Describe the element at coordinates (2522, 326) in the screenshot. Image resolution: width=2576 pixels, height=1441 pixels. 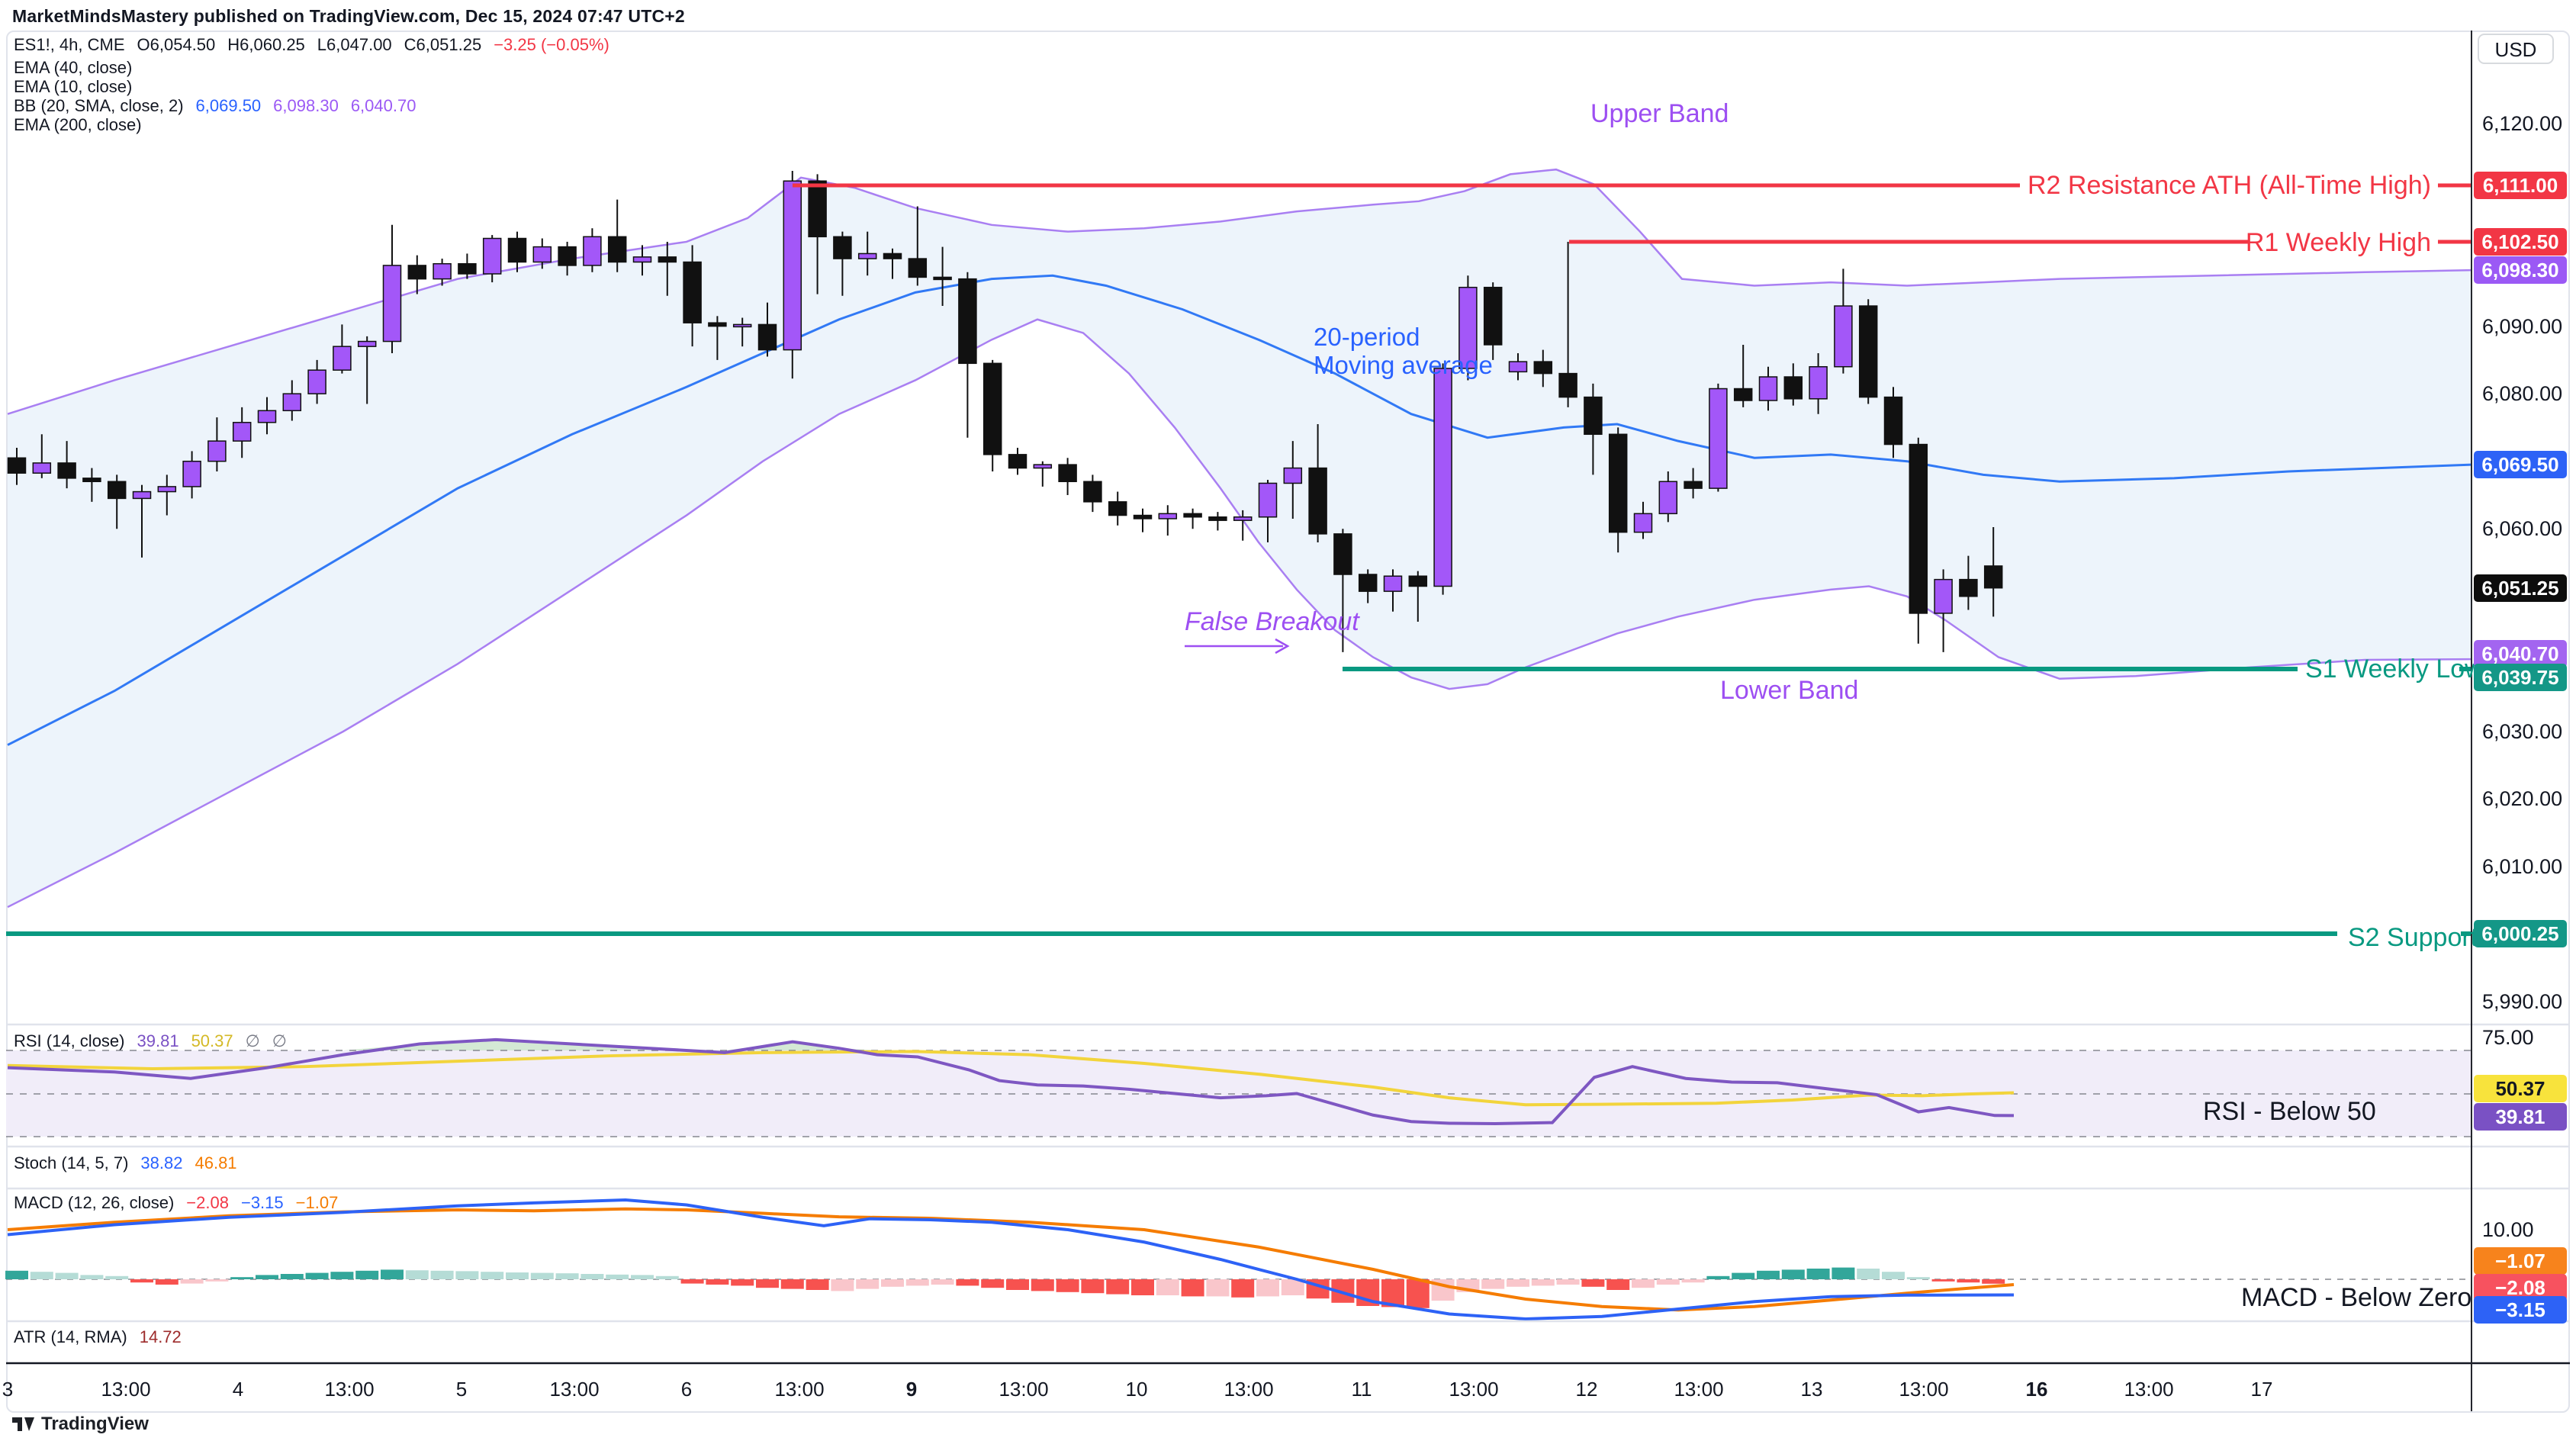
I see `price-axis-tick: 6,090.00` at that location.